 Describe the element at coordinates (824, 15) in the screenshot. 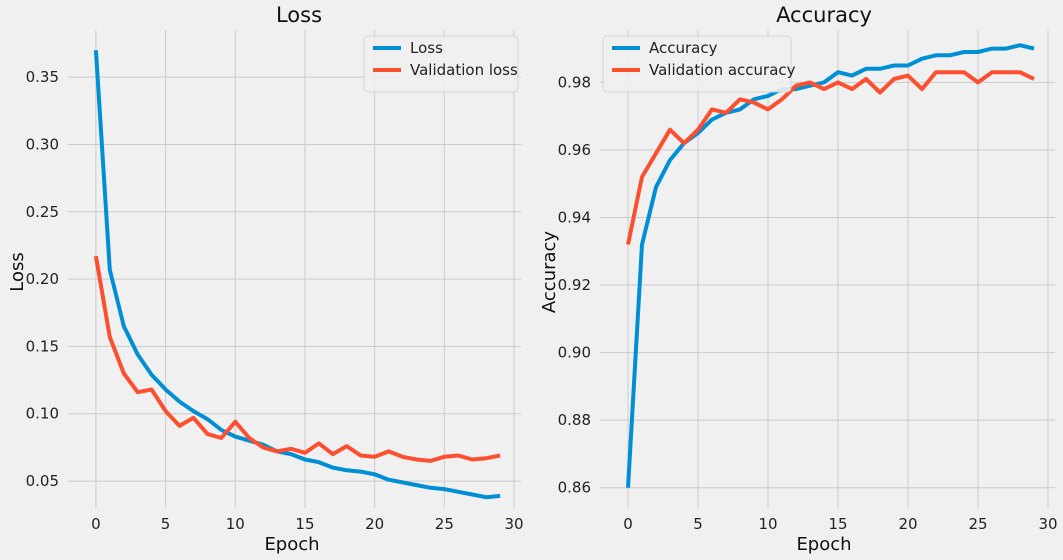

I see `accuracy-chart-title: Accuracy` at that location.